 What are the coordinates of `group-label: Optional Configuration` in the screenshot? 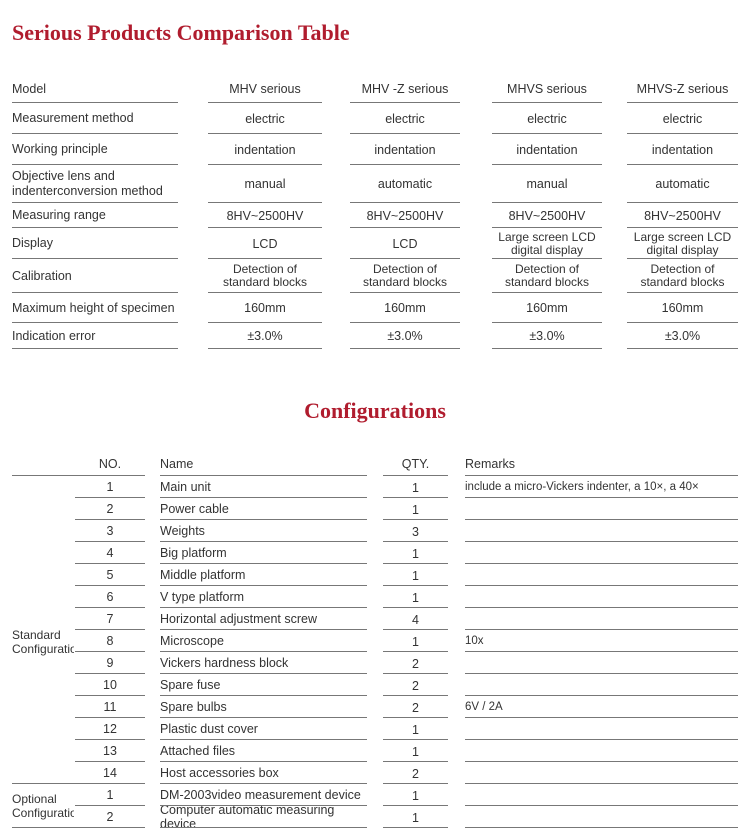 It's located at (43, 805).